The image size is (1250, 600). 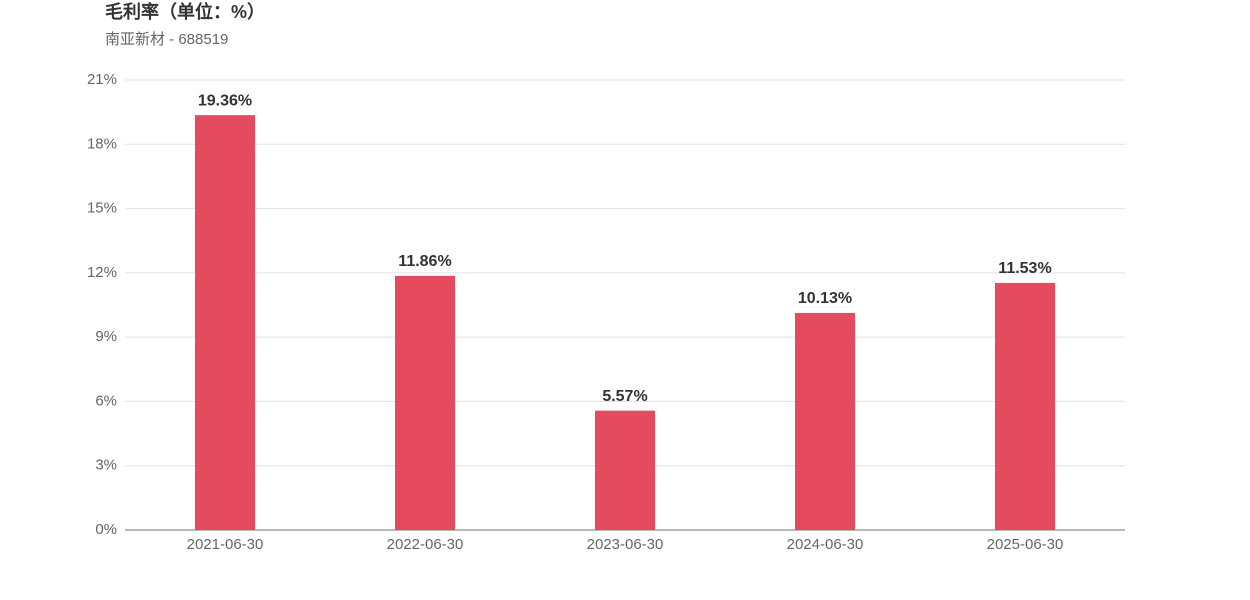 I want to click on x-tick-label: 2025-06-30, so click(x=1025, y=544).